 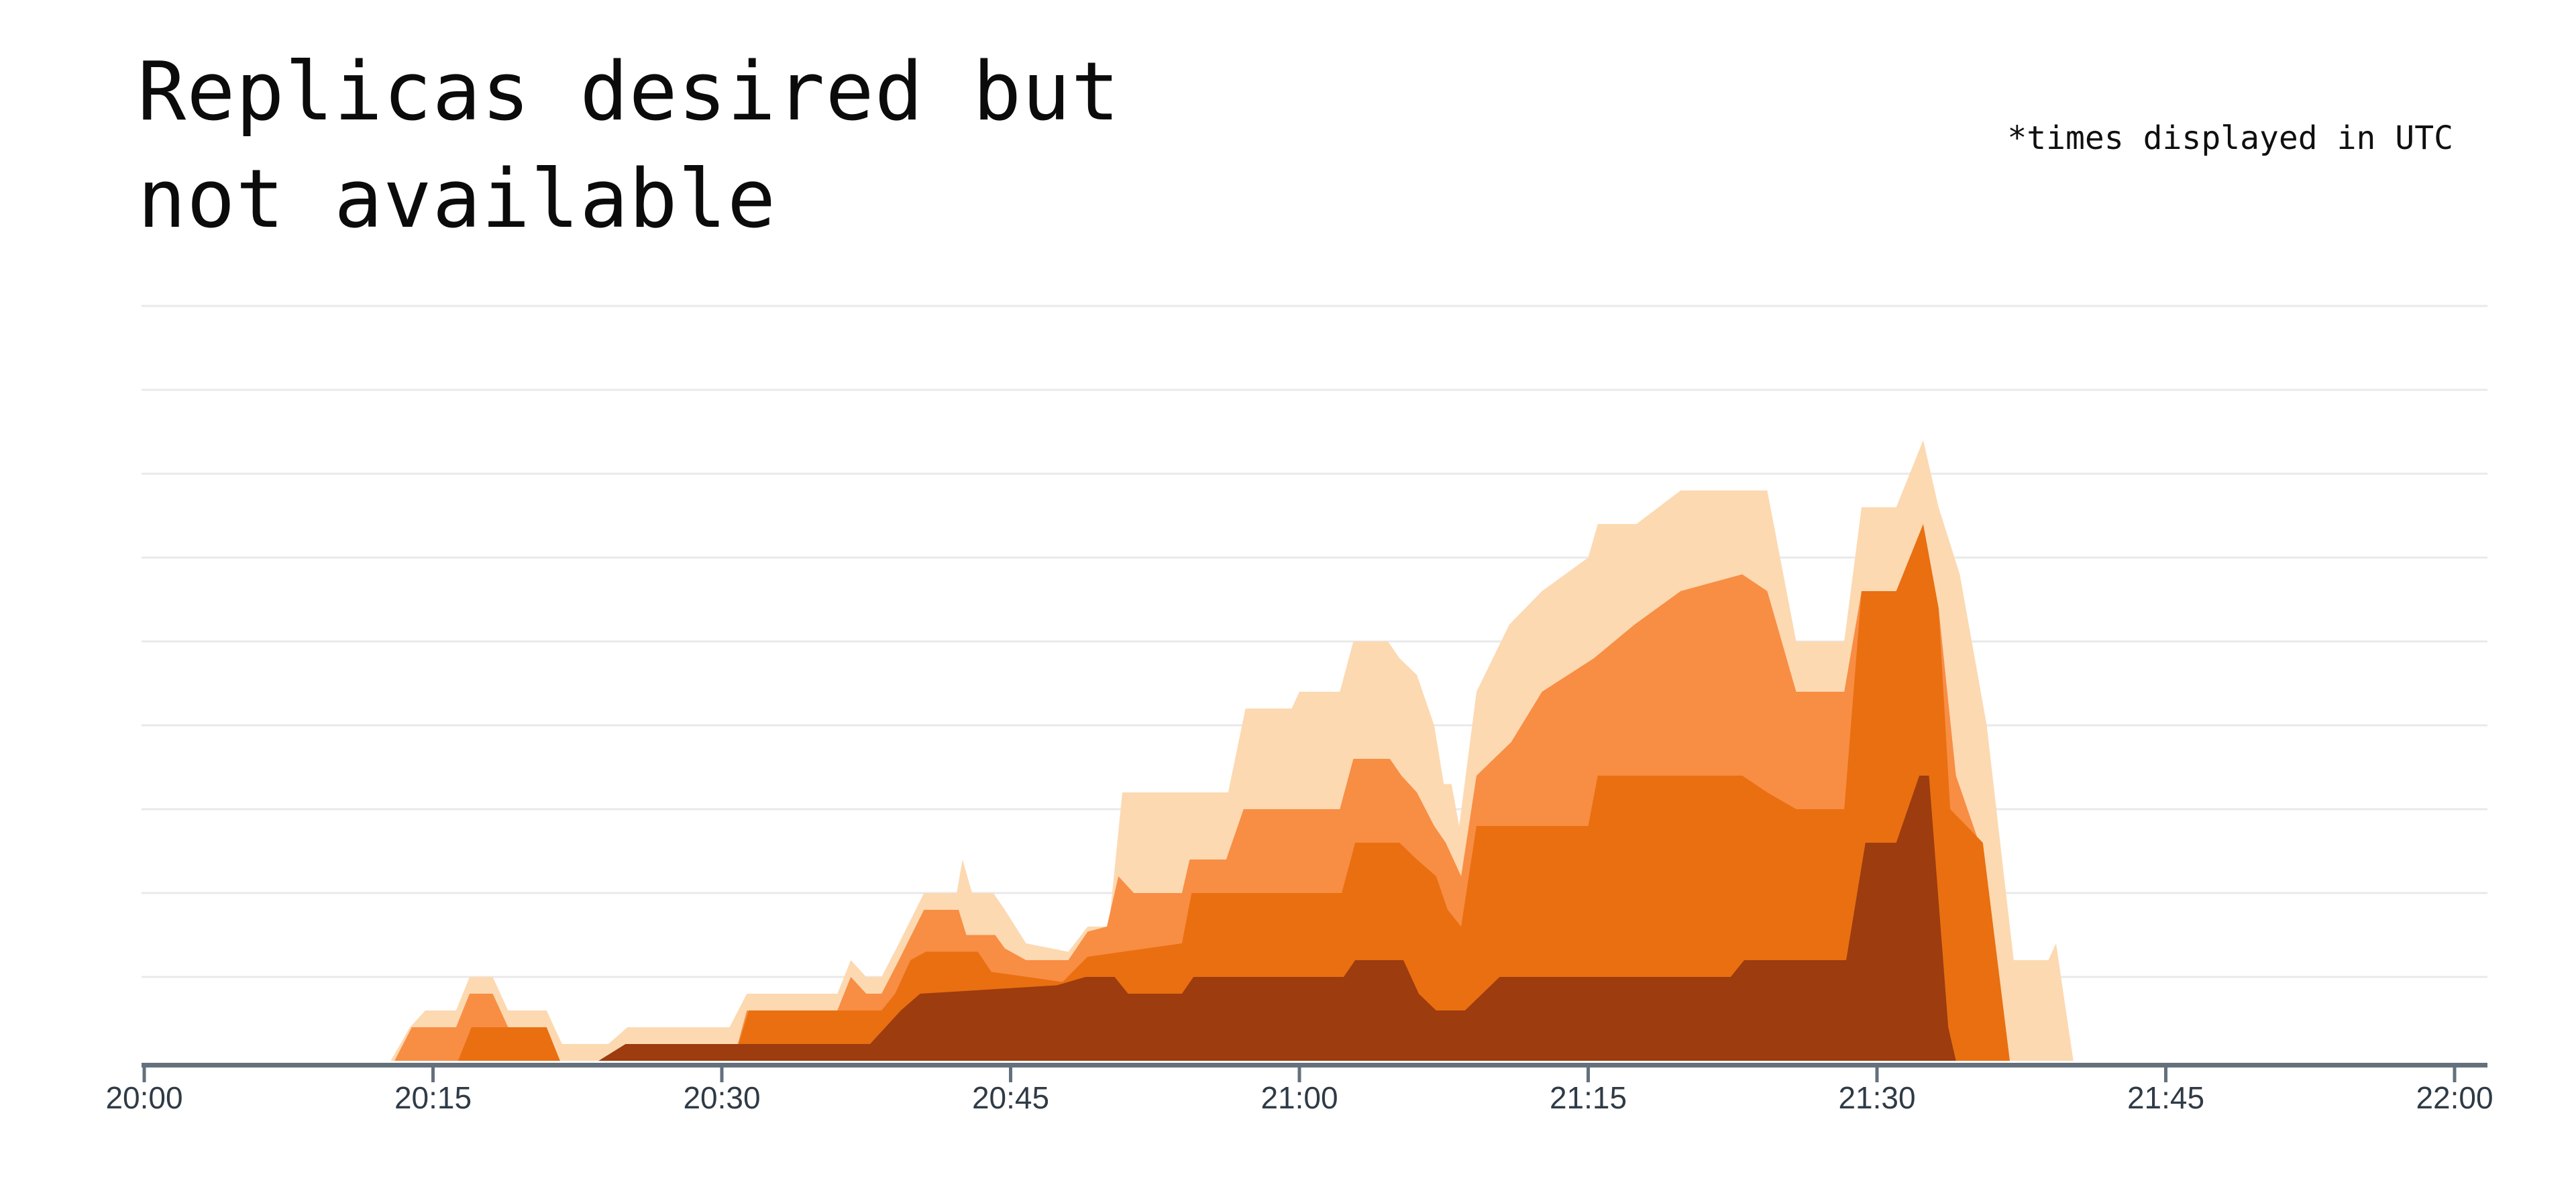 I want to click on x-tick-label: 20:00, so click(x=143, y=1097).